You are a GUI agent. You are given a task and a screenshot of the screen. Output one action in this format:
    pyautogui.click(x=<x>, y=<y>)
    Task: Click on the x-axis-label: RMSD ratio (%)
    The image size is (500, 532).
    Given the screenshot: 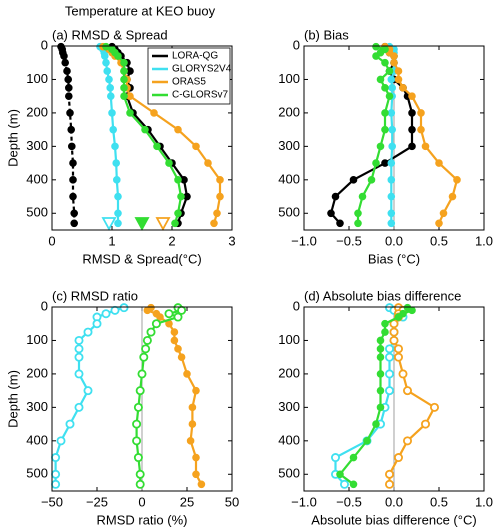 What is the action you would take?
    pyautogui.click(x=141, y=519)
    